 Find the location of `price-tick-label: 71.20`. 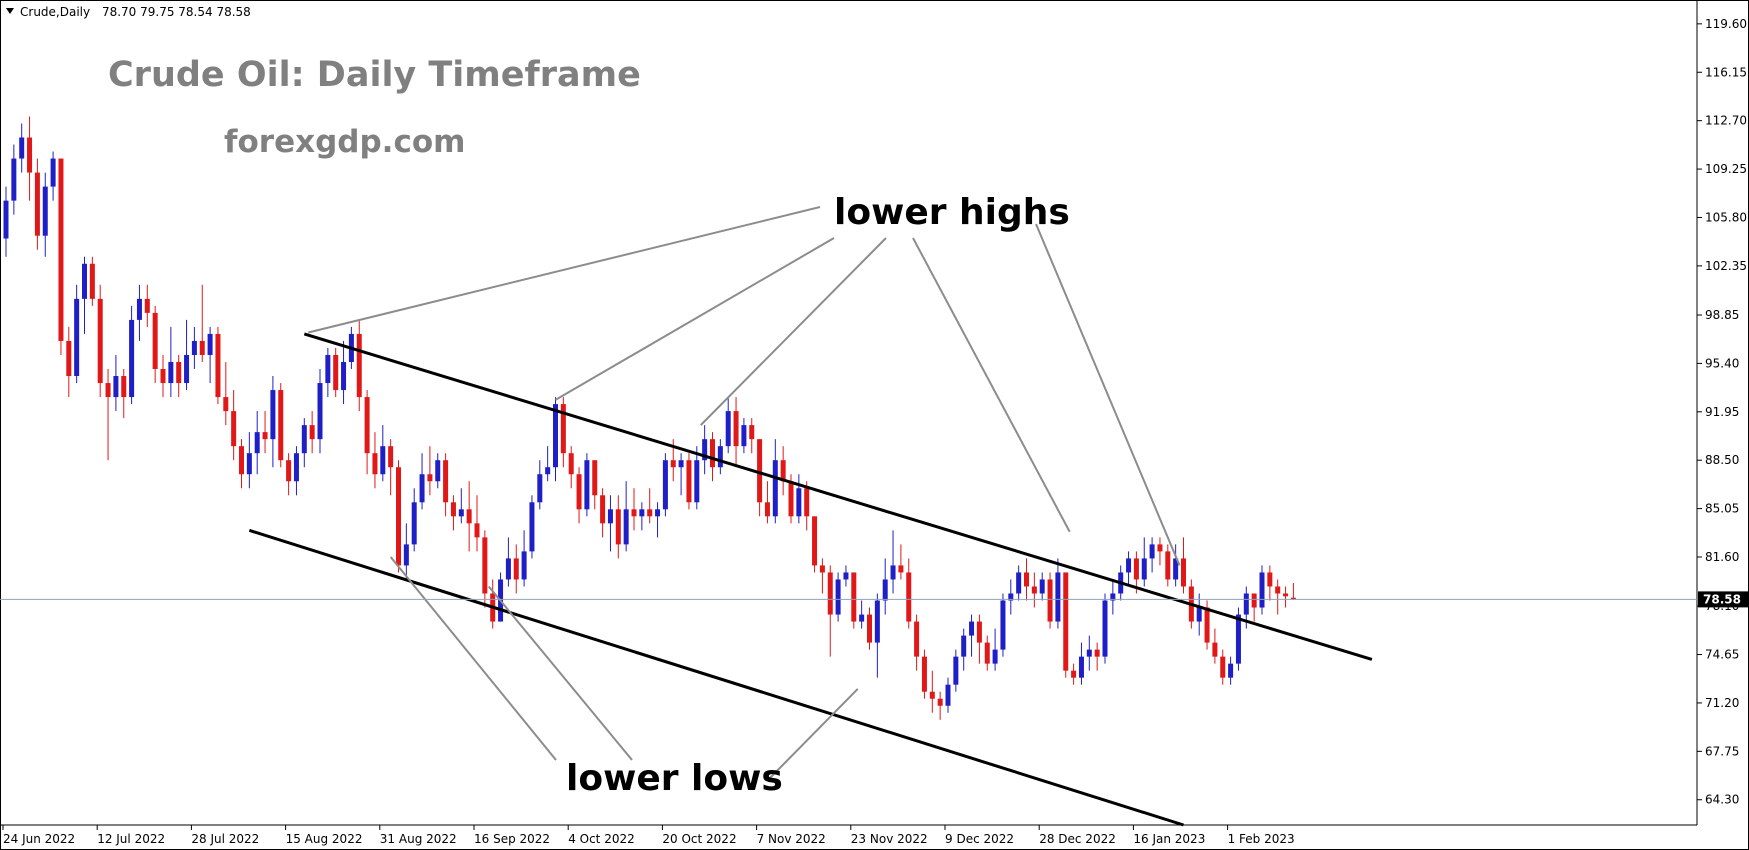

price-tick-label: 71.20 is located at coordinates (1722, 703).